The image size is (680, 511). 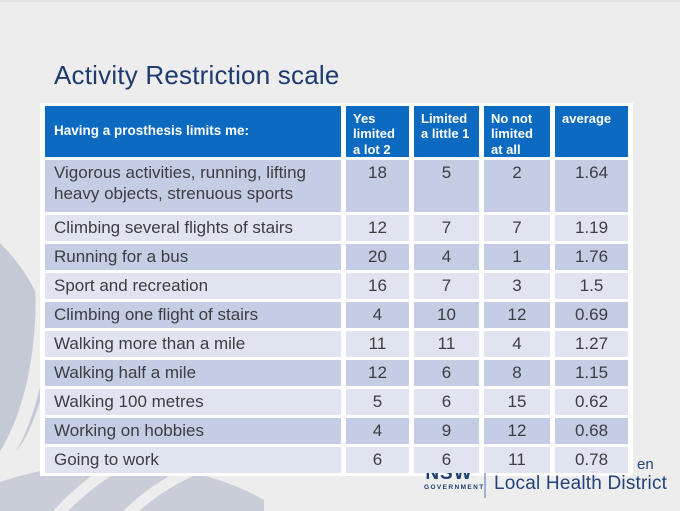 I want to click on row-label-cell: Walking more than a mile, so click(x=193, y=343).